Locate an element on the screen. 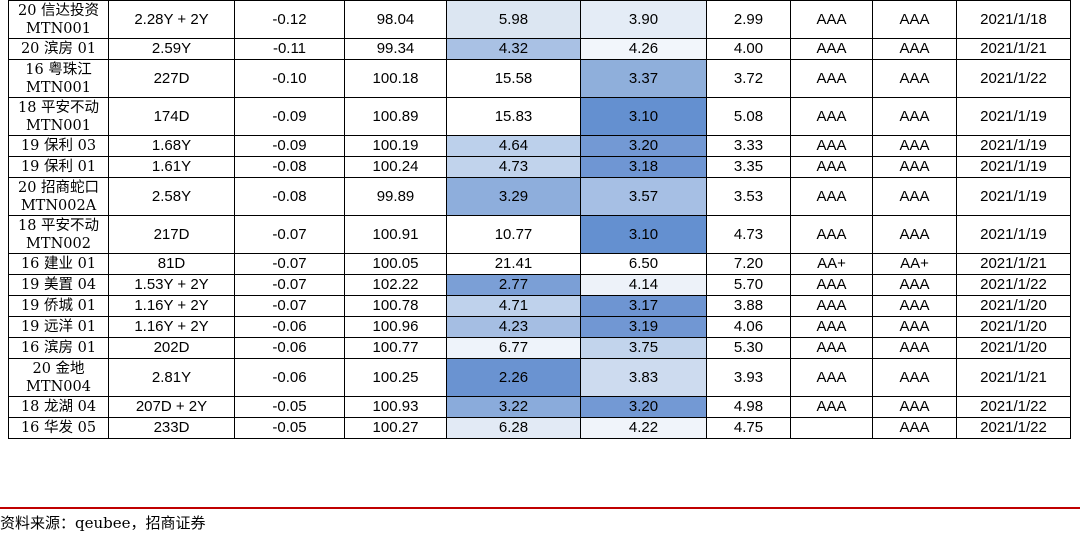  term-cell: 227D is located at coordinates (171, 78).